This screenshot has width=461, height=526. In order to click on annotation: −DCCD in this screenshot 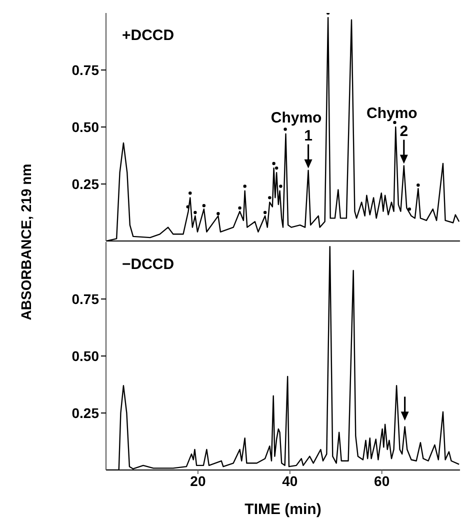, I will do `click(148, 264)`.